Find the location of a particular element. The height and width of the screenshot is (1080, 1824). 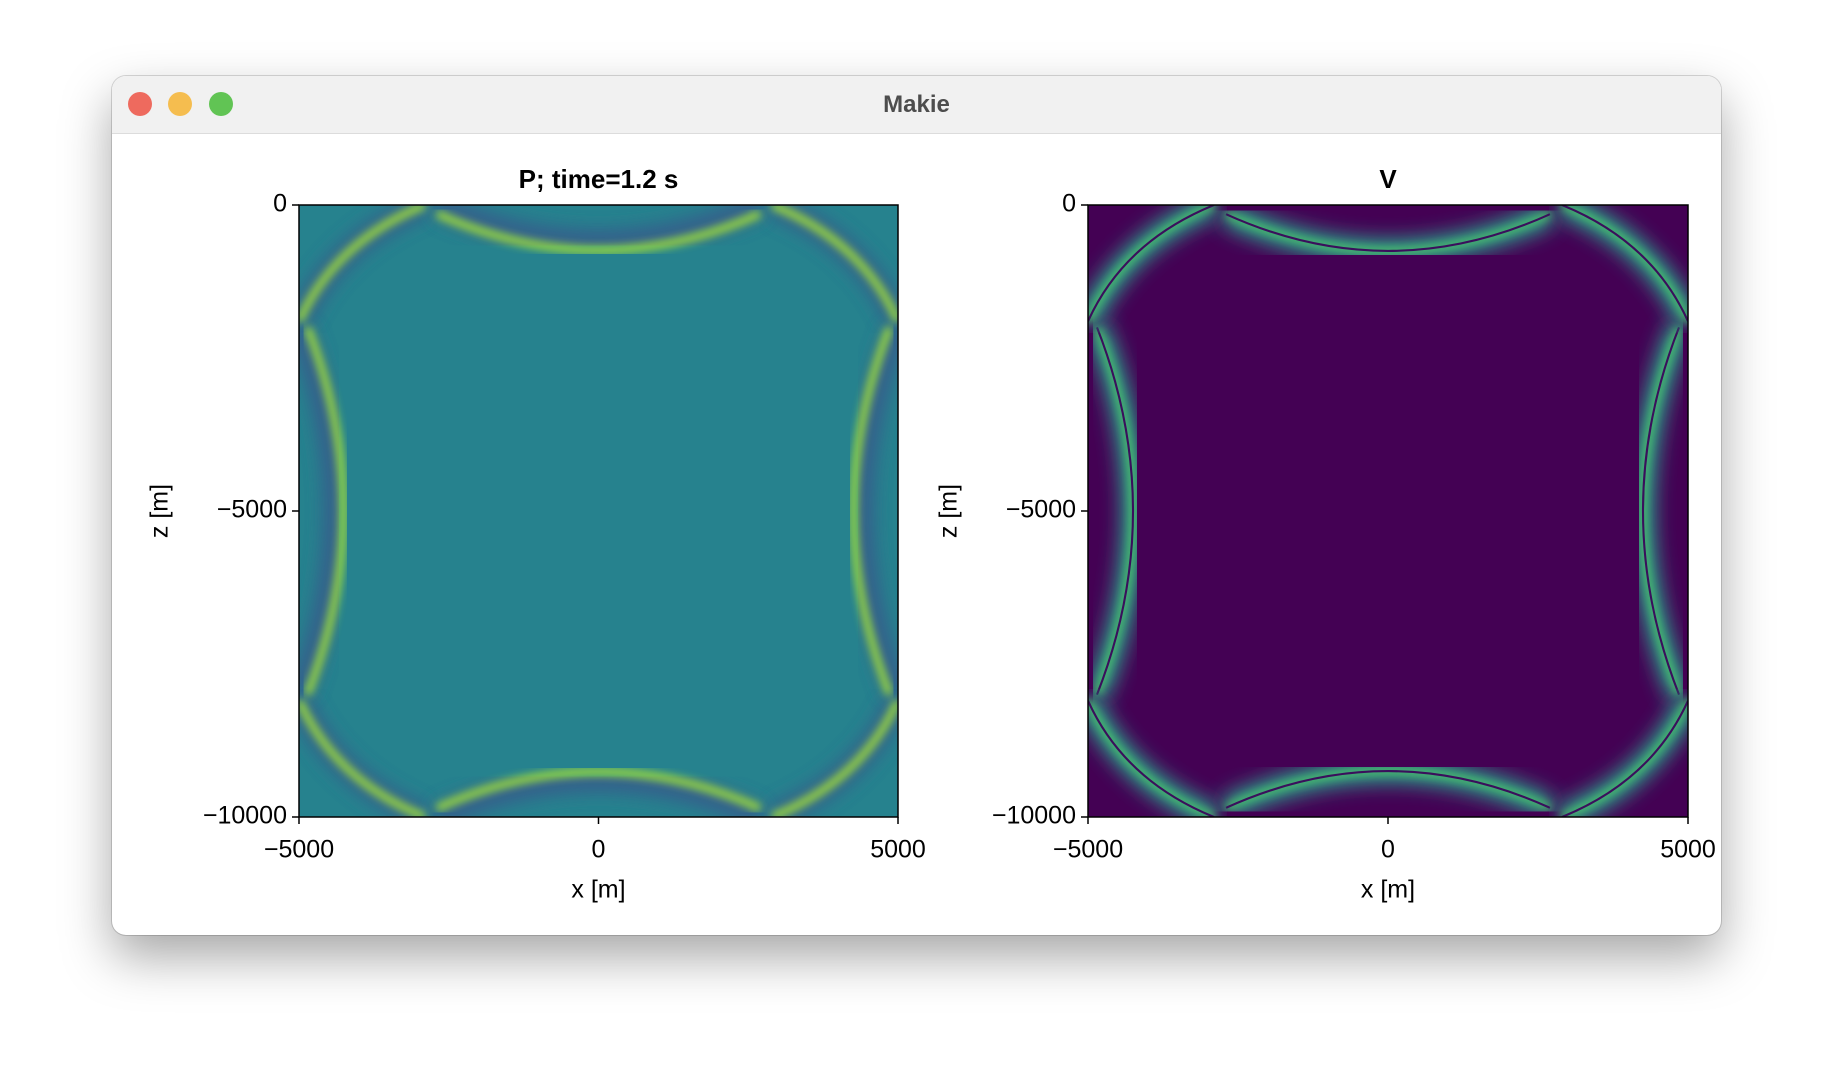

plot-title: V is located at coordinates (1388, 179).